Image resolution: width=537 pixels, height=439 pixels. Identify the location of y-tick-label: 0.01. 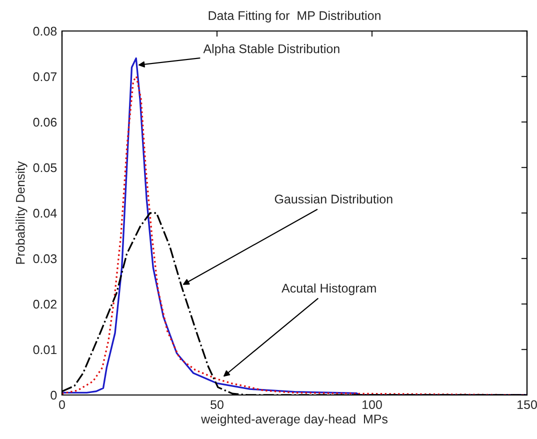
(45, 349).